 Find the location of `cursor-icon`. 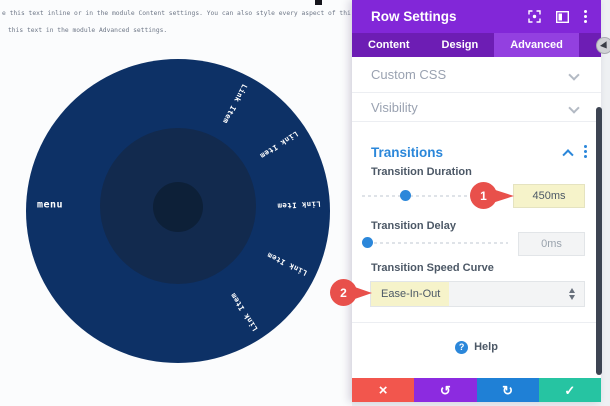

cursor-icon is located at coordinates (603, 45).